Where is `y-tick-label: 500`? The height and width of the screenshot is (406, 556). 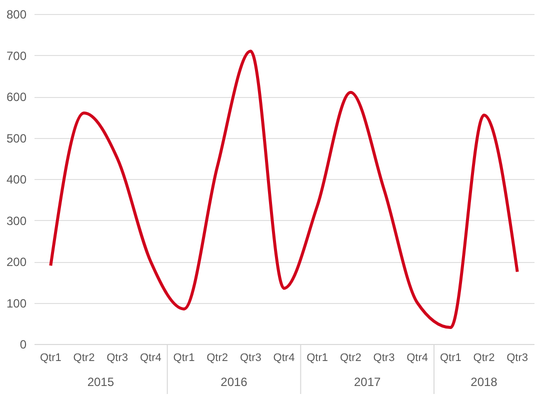
y-tick-label: 500 is located at coordinates (16, 138).